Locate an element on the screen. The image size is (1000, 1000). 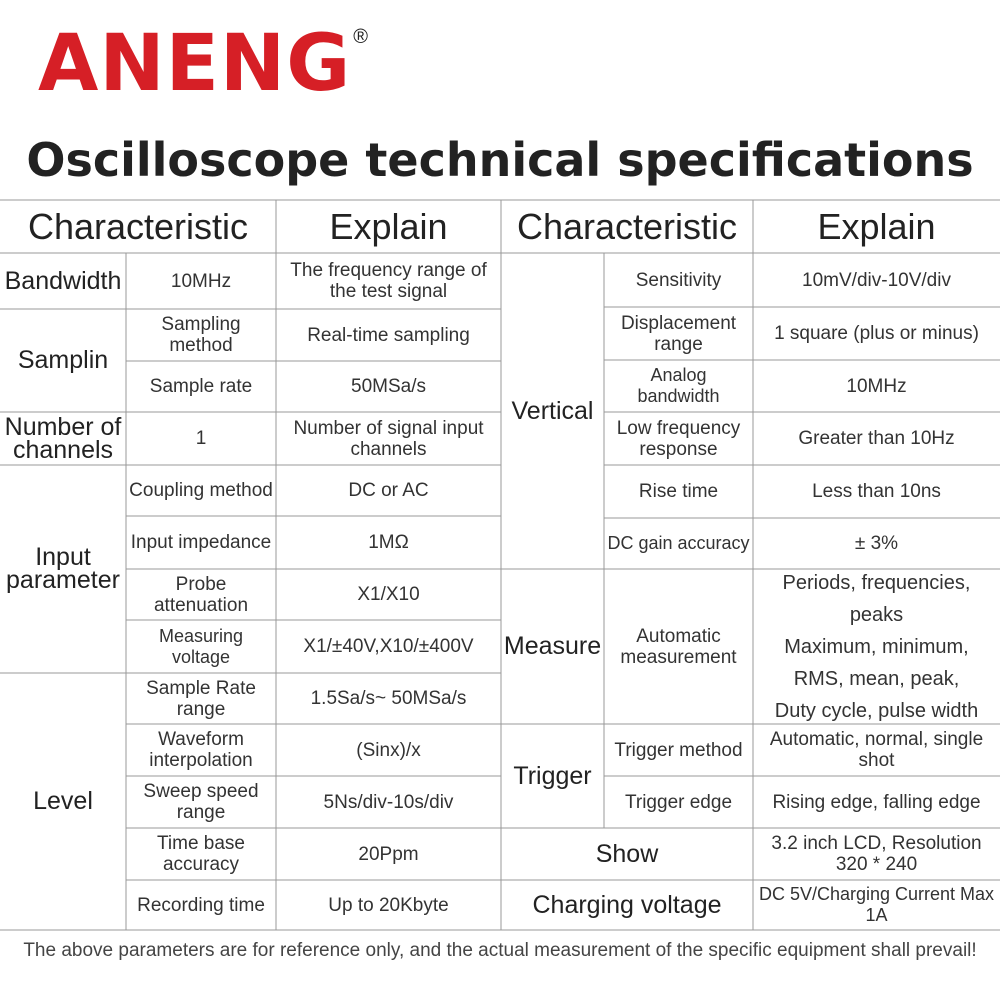
input-impedance-label: Input impedance is located at coordinates (201, 542).